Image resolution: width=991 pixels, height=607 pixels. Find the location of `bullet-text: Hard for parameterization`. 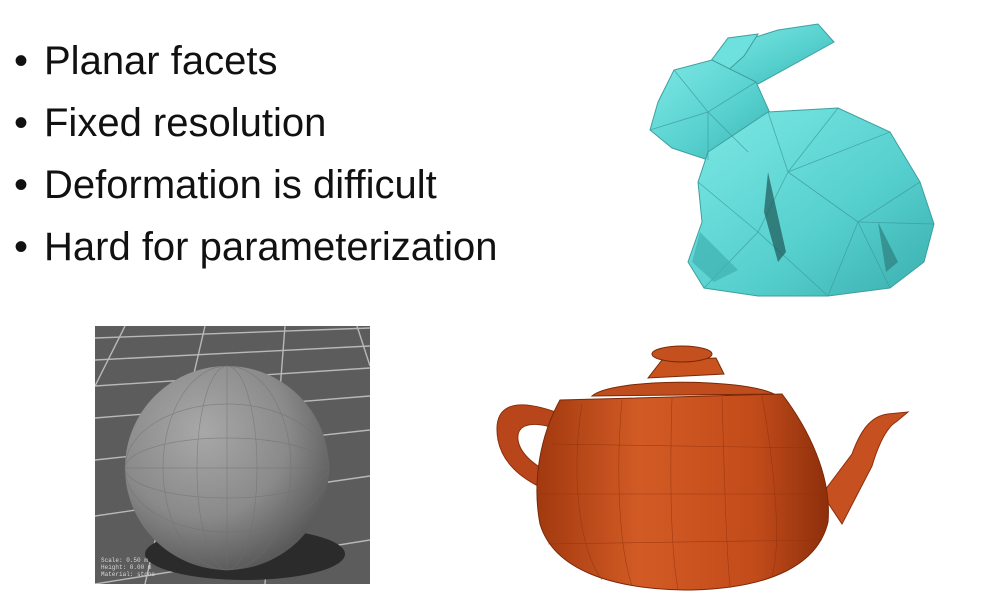

bullet-text: Hard for parameterization is located at coordinates (271, 247).